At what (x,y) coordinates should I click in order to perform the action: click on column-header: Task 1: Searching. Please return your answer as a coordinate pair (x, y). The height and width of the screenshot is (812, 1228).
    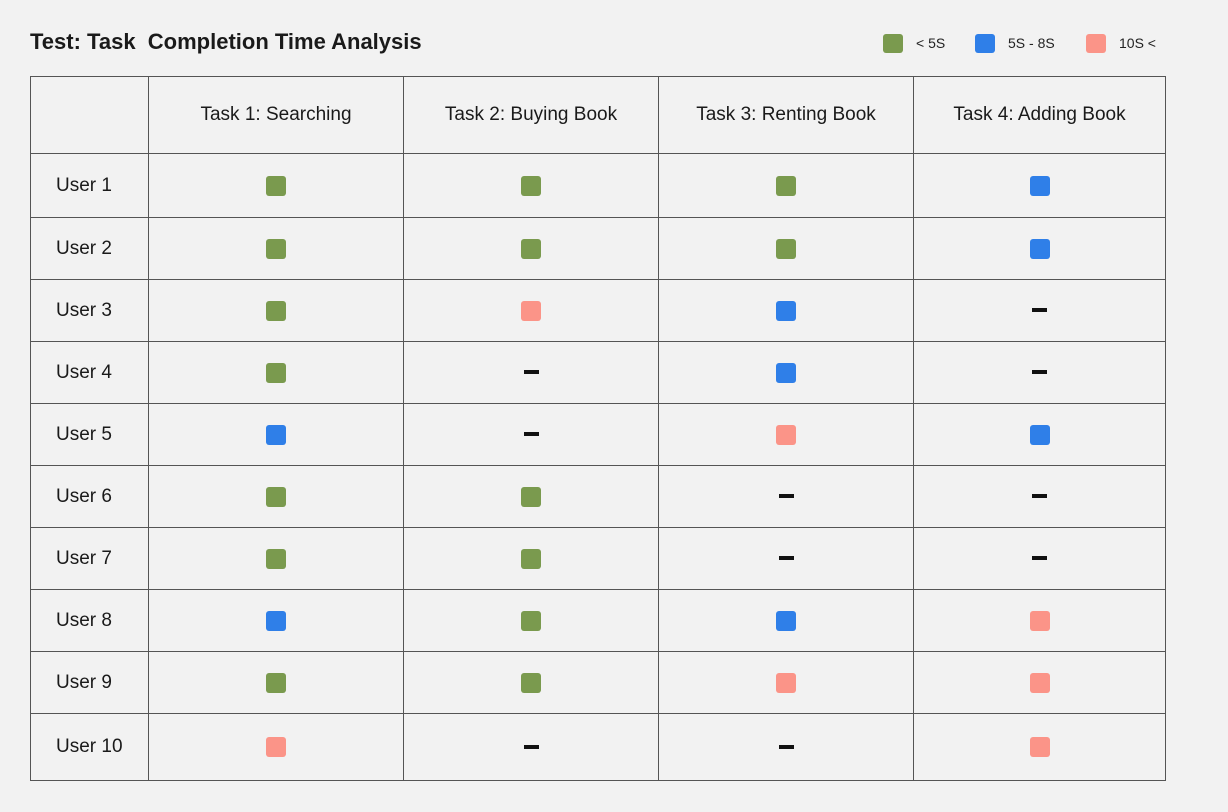
    Looking at the image, I should click on (276, 115).